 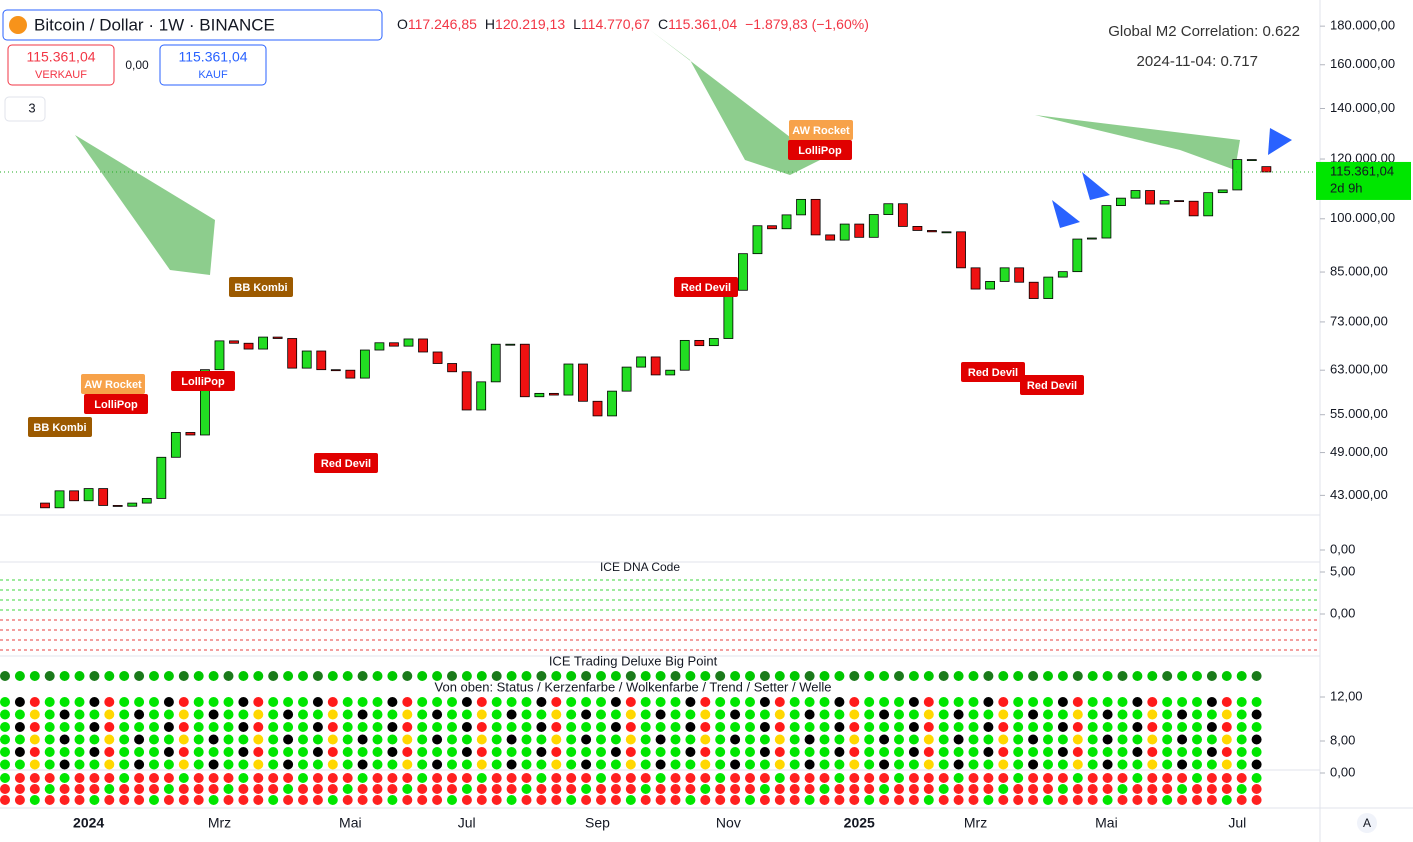 What do you see at coordinates (116, 404) in the screenshot?
I see `annotation-box` at bounding box center [116, 404].